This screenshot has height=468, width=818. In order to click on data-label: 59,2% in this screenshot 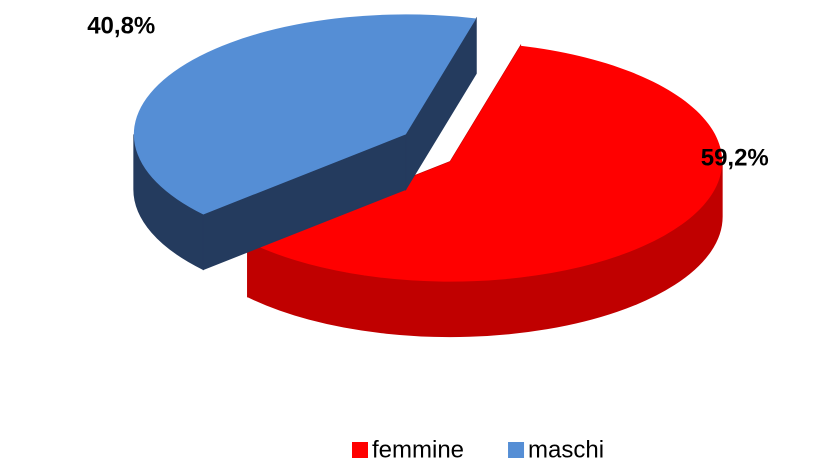, I will do `click(735, 157)`.